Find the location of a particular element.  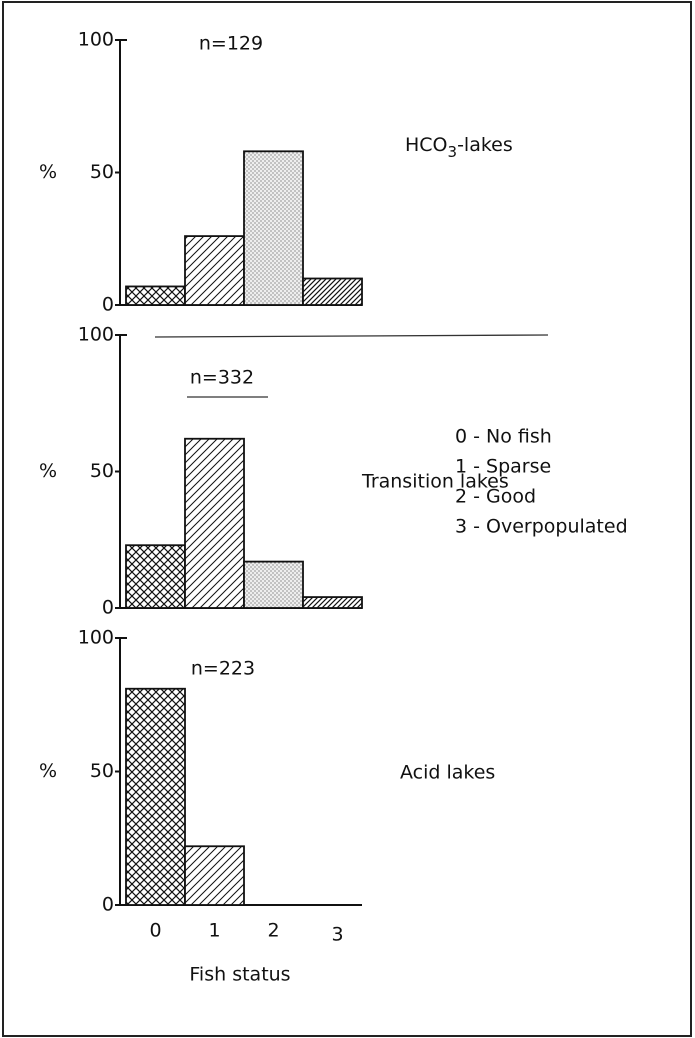

separator is located at coordinates (351, 336).